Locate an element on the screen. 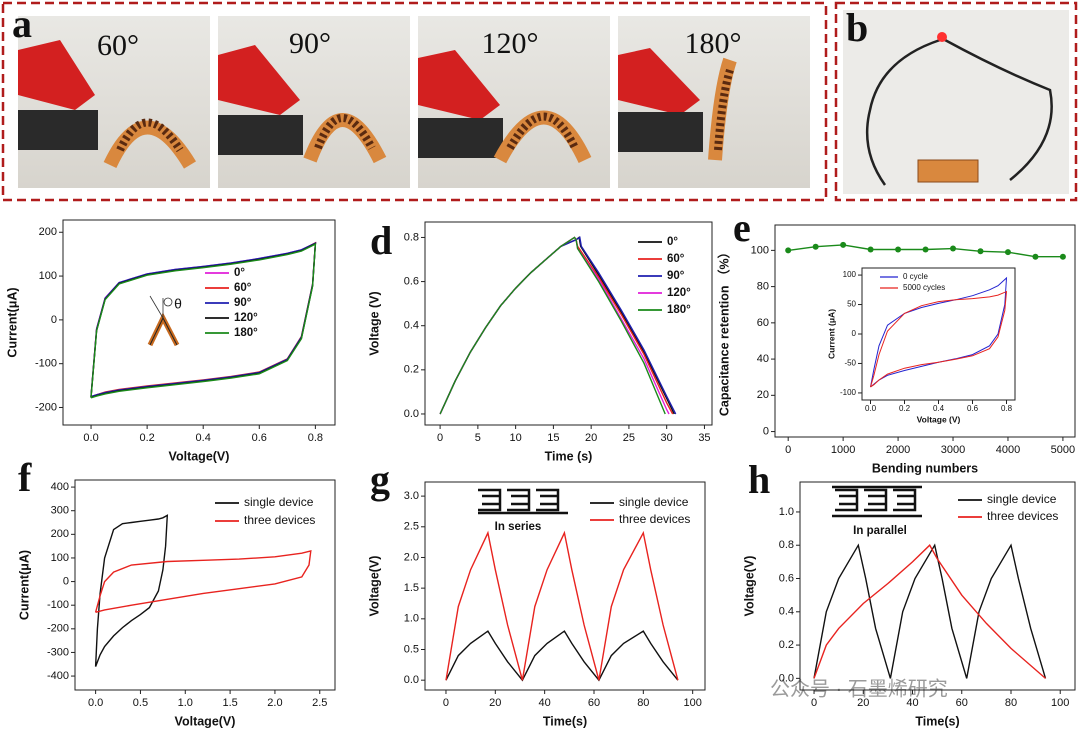 This screenshot has height=737, width=1080. y-tick-label: 1.0 is located at coordinates (786, 512).